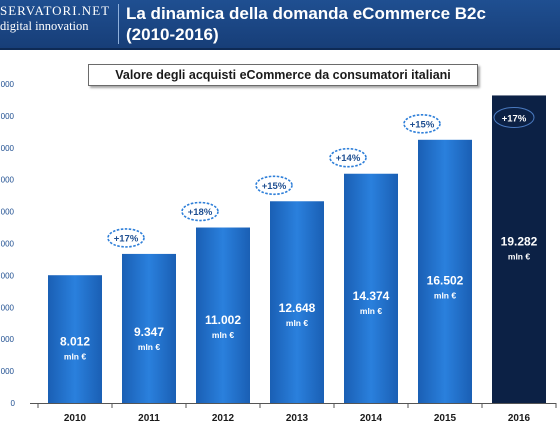  I want to click on value-label: 8.012, so click(75, 341).